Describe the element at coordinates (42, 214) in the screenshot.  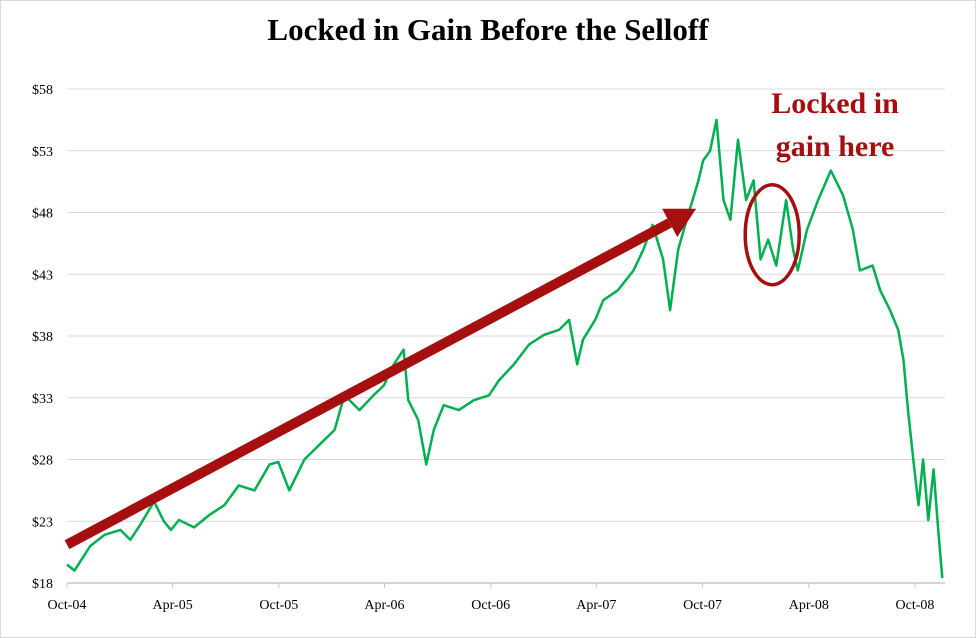
I see `y-tick-label: $48` at that location.